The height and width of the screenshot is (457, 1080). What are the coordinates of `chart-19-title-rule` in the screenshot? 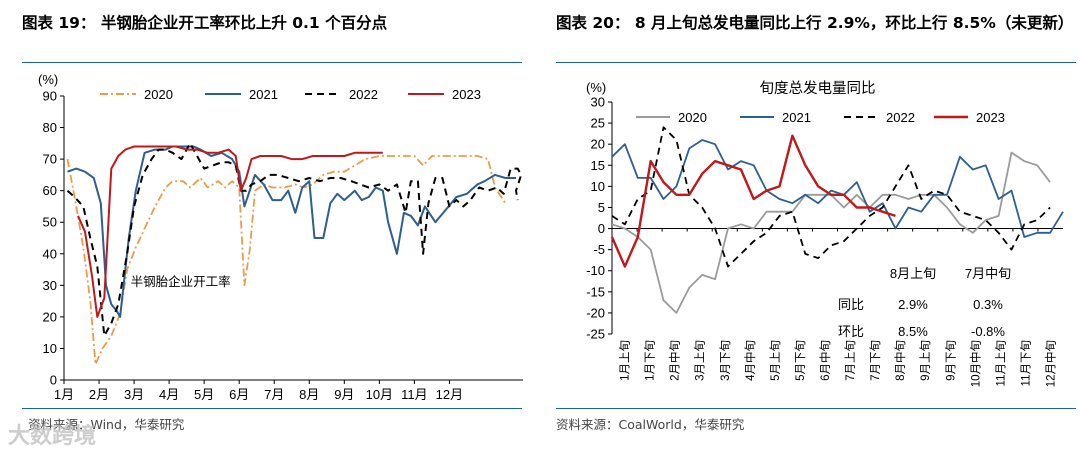 It's located at (272, 62).